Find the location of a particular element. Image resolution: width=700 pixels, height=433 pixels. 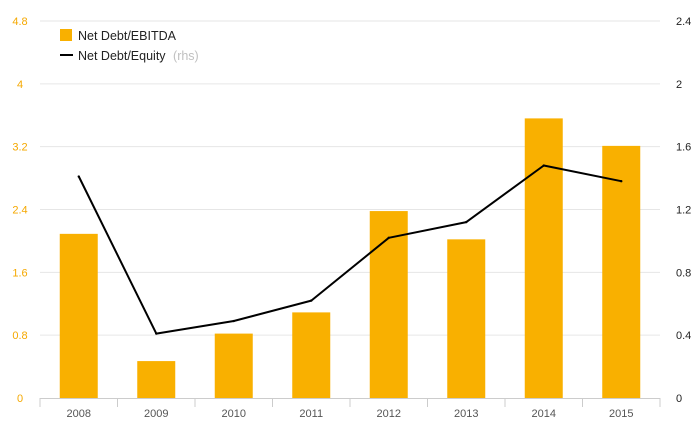

y-right-tick-label: 1.2 is located at coordinates (683, 211).